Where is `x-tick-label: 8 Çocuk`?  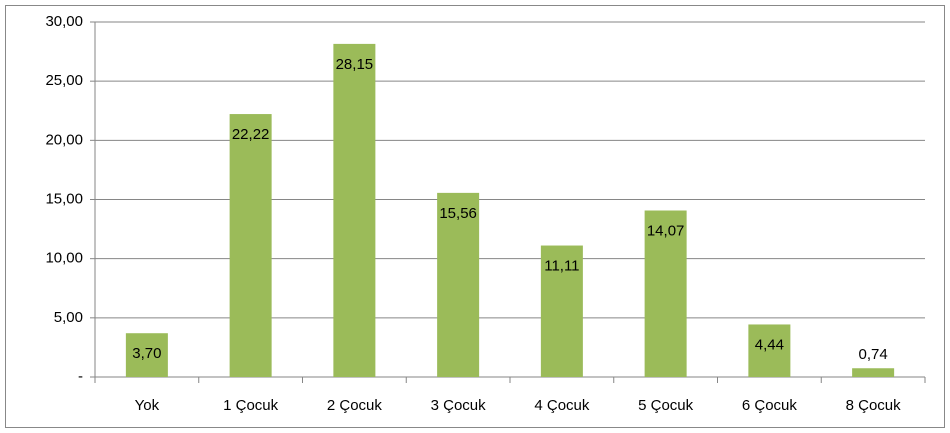
x-tick-label: 8 Çocuk is located at coordinates (874, 405).